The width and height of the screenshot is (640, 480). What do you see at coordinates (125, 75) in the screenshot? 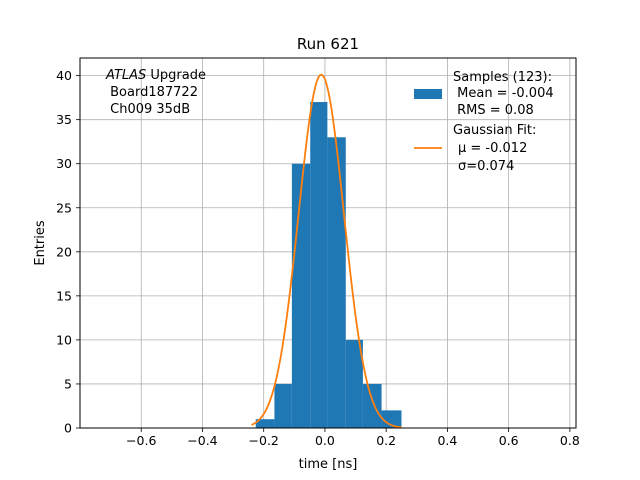
I see `annotation-atlas-italic: ATLAS` at bounding box center [125, 75].